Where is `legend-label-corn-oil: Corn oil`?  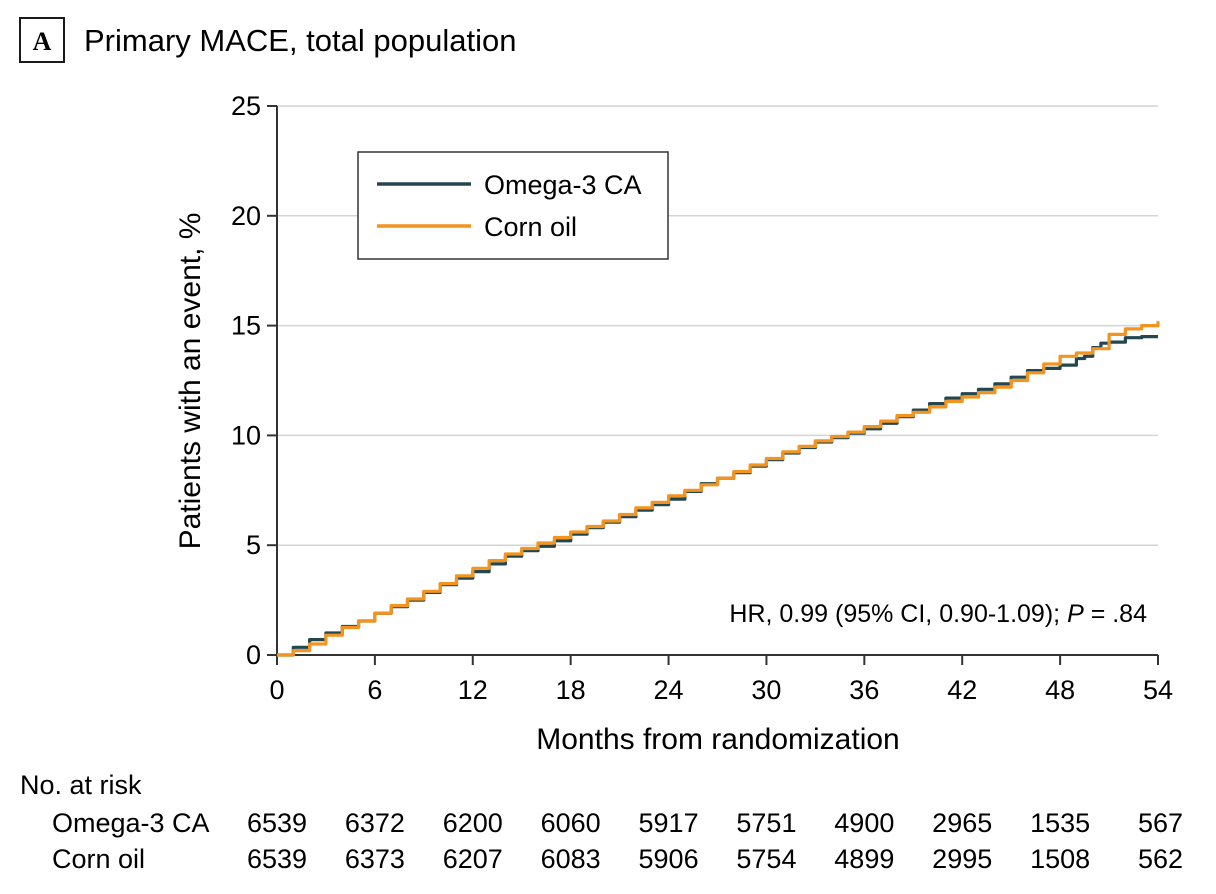
legend-label-corn-oil: Corn oil is located at coordinates (530, 227).